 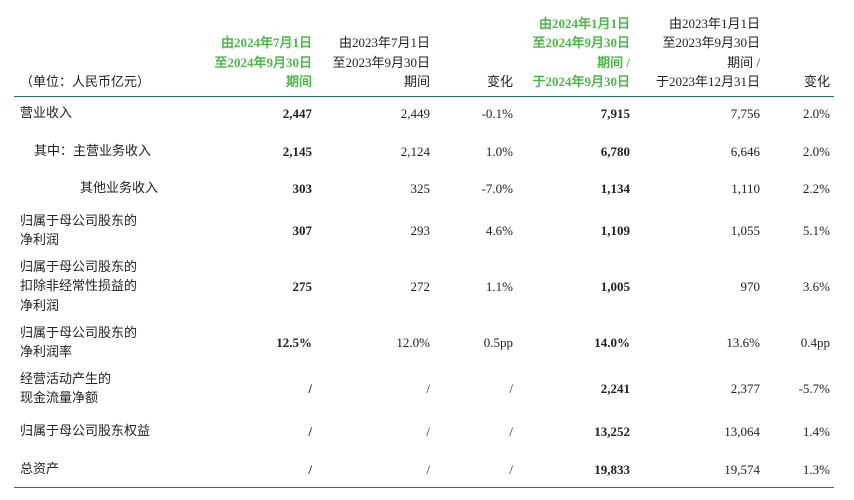 I want to click on cell-value: 14.0%, so click(x=612, y=342).